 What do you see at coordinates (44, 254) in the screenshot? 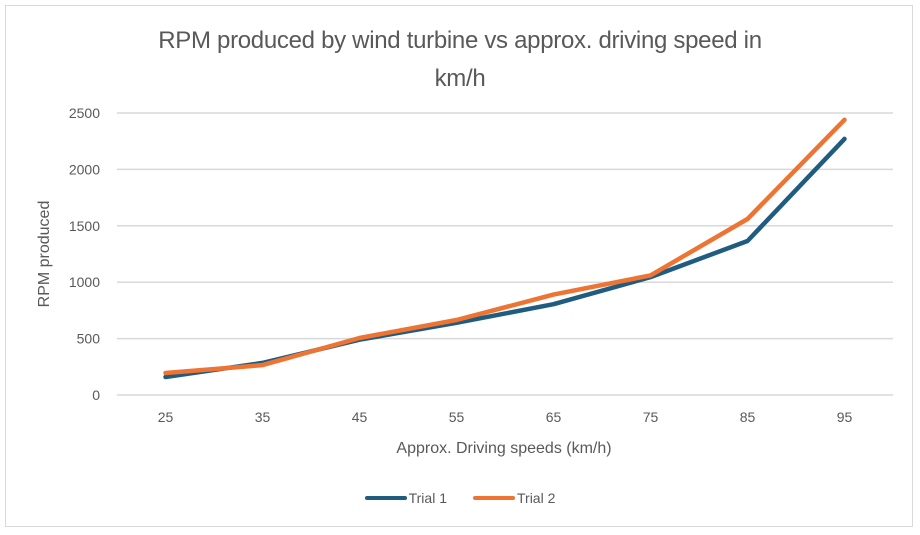
I see `y-axis-label: RPM produced` at bounding box center [44, 254].